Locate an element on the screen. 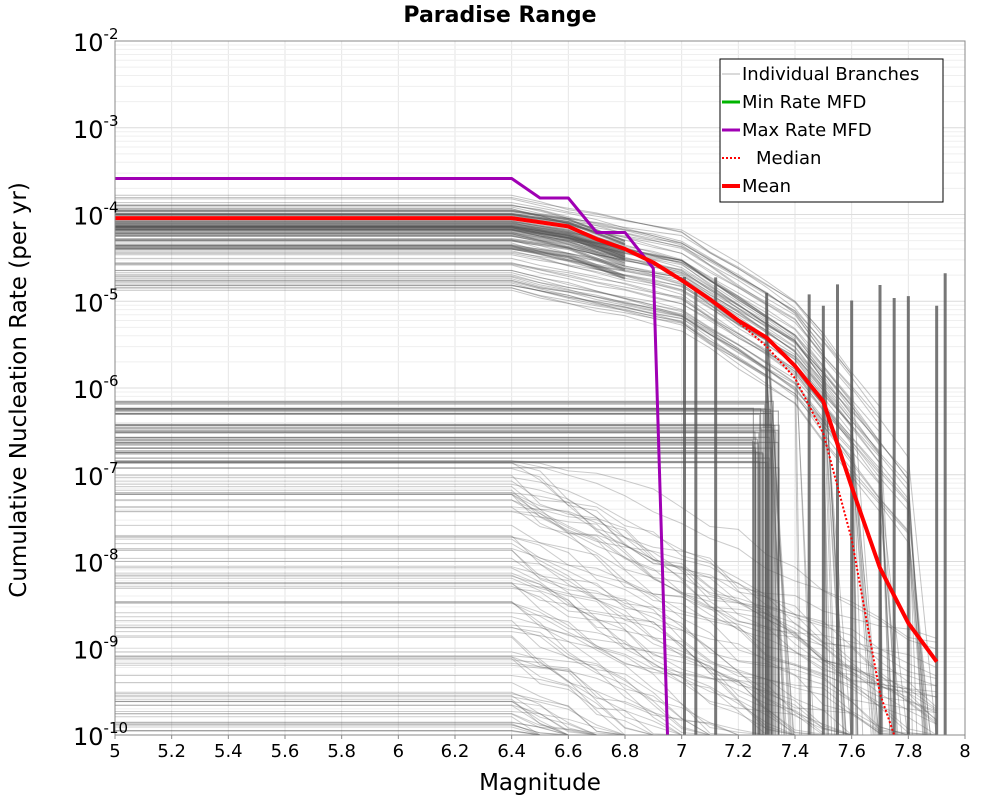 The width and height of the screenshot is (1000, 800). legend-label: Min Rate MFD is located at coordinates (804, 102).